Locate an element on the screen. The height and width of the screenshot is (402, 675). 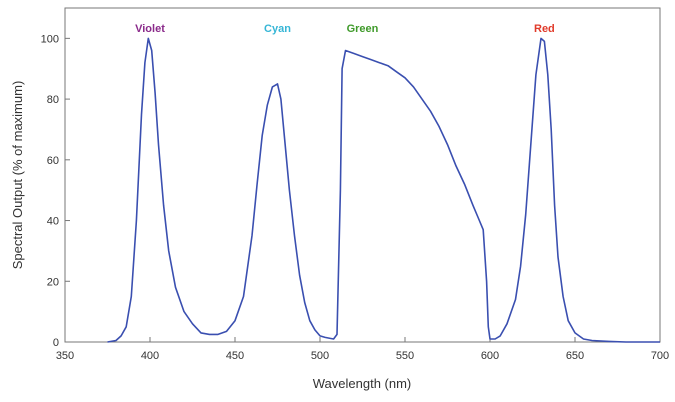
y-axis-ticks: 0 20 40 60 80 100 is located at coordinates (55, 191).